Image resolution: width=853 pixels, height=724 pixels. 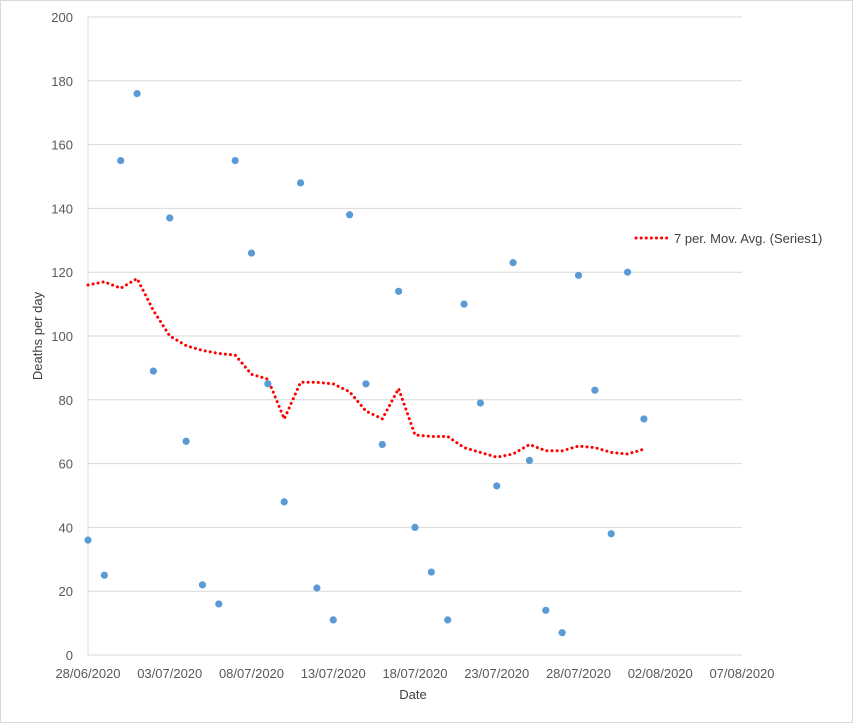 What do you see at coordinates (66, 527) in the screenshot?
I see `y-tick-label: 40` at bounding box center [66, 527].